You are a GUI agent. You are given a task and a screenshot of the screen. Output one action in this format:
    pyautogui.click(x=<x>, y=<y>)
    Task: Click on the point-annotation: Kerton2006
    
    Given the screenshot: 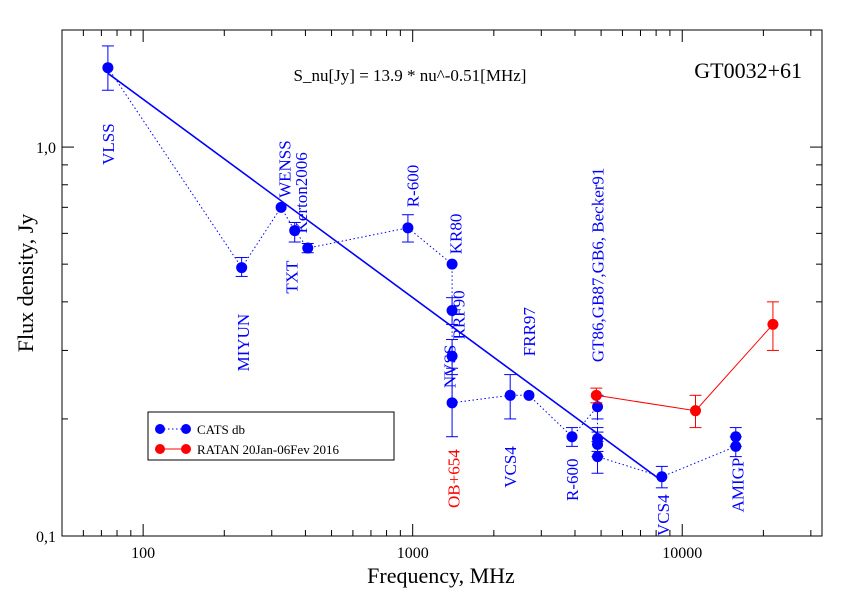 What is the action you would take?
    pyautogui.click(x=301, y=192)
    